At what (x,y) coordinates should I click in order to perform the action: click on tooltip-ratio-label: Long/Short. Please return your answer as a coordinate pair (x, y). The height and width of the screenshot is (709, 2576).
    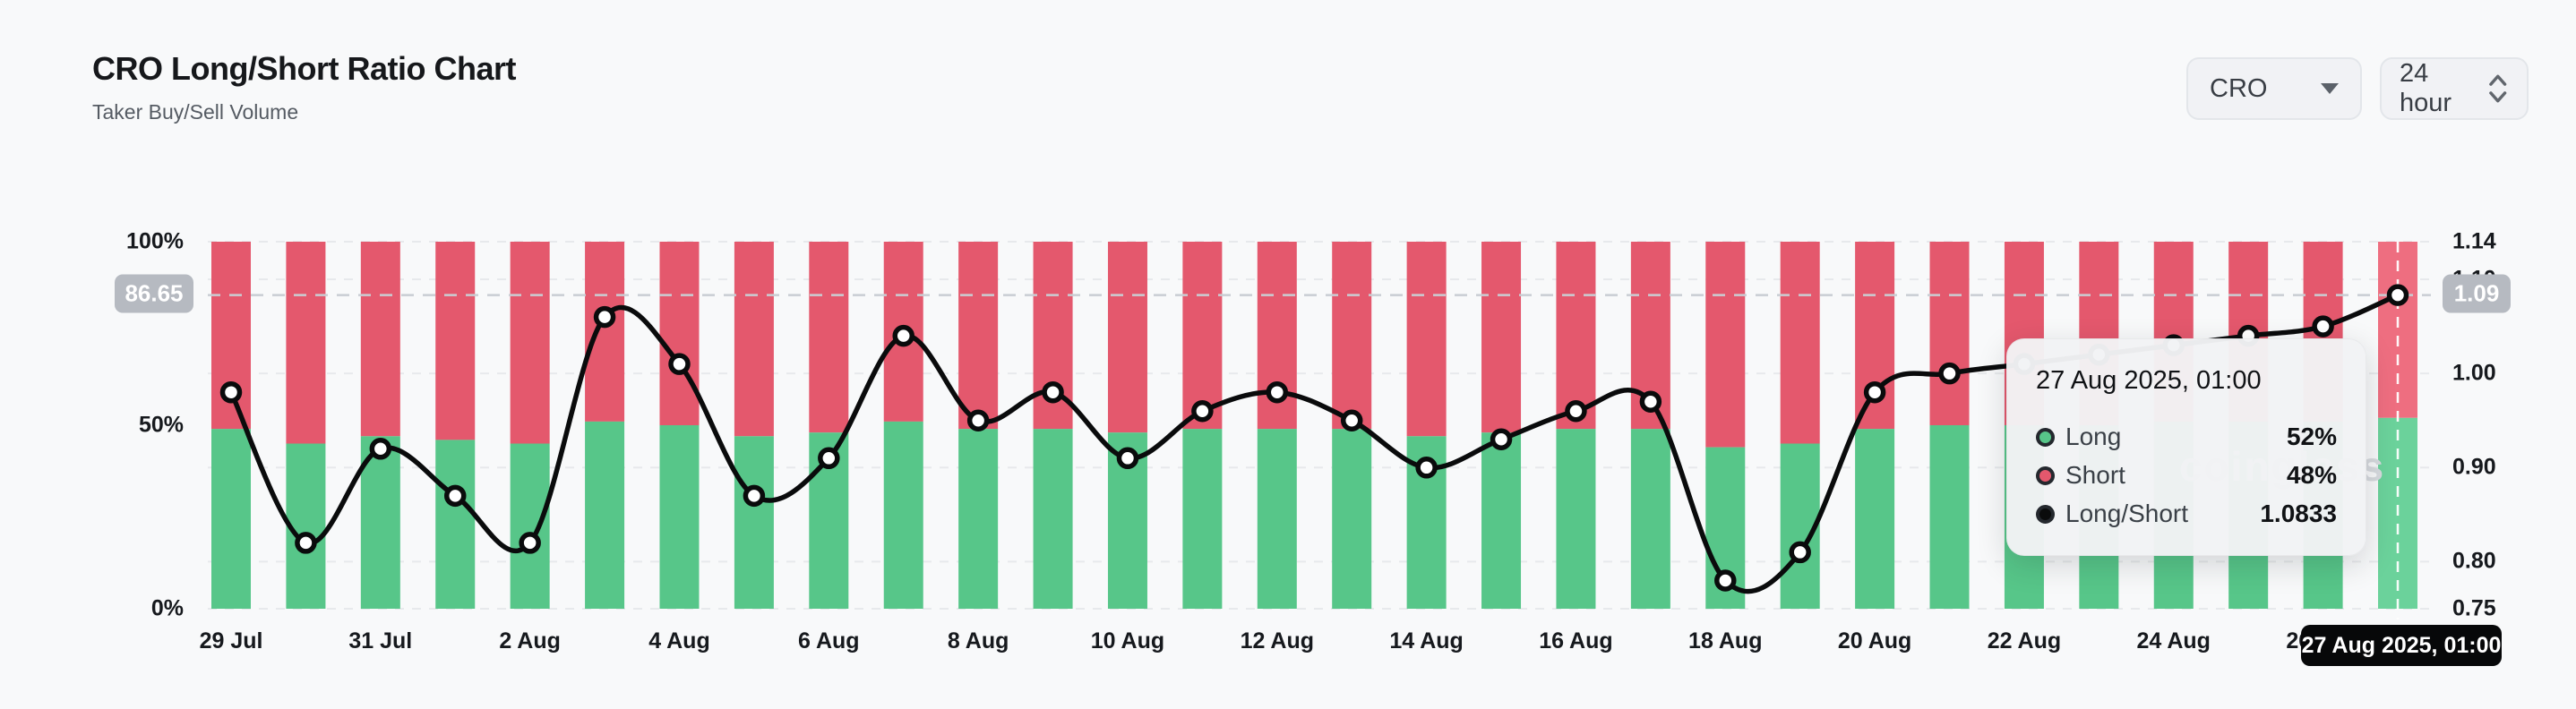
    Looking at the image, I should click on (2126, 513).